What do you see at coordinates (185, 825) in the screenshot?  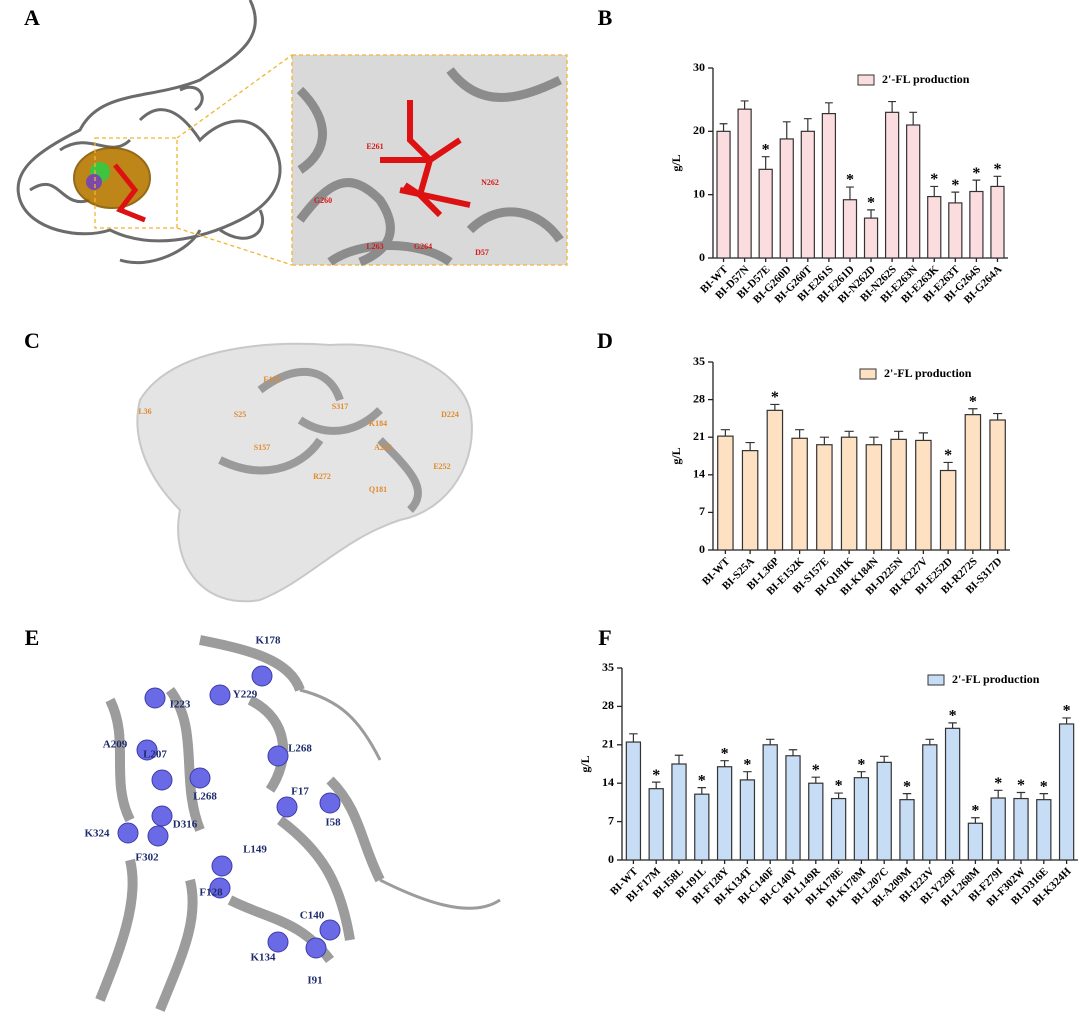 I see `residue-label: D316` at bounding box center [185, 825].